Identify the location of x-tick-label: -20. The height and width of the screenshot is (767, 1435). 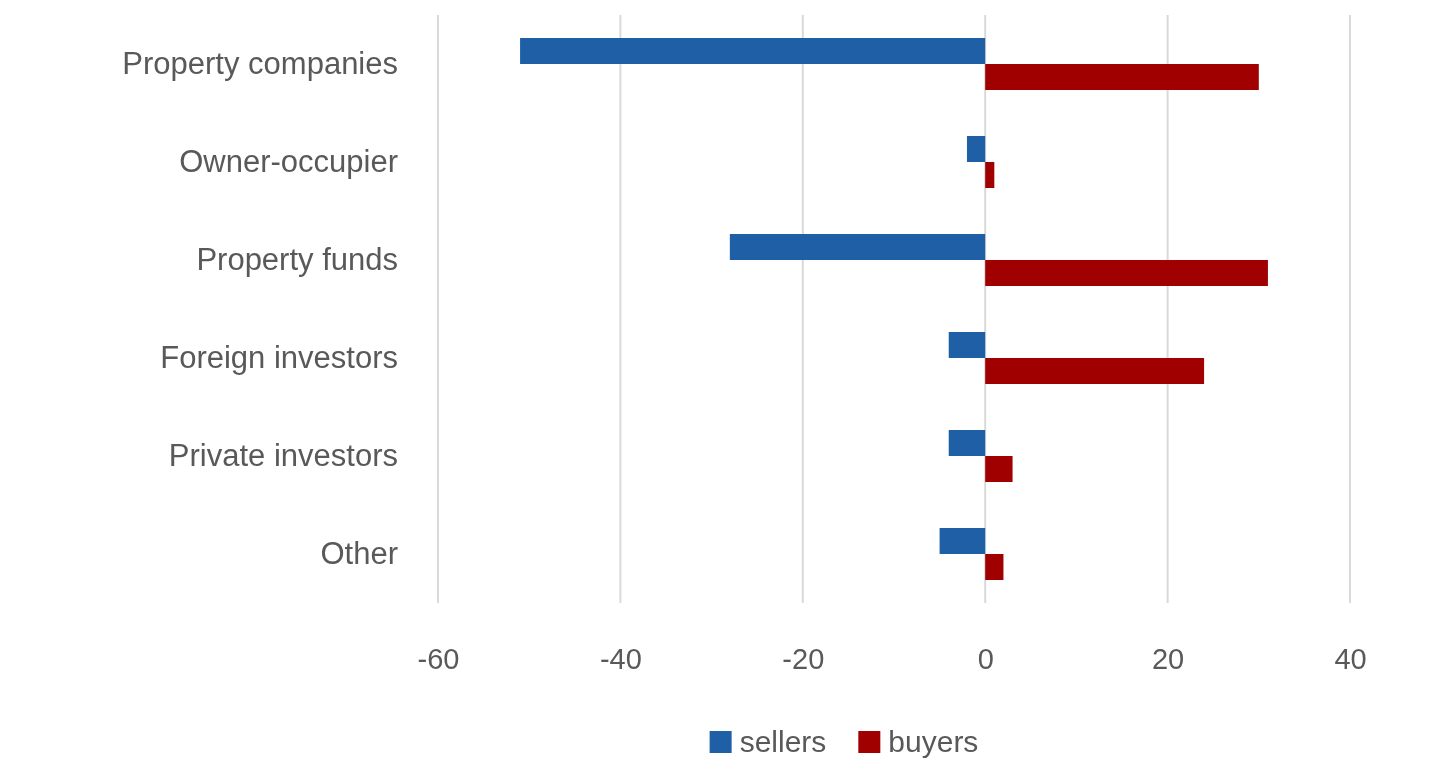
(803, 658).